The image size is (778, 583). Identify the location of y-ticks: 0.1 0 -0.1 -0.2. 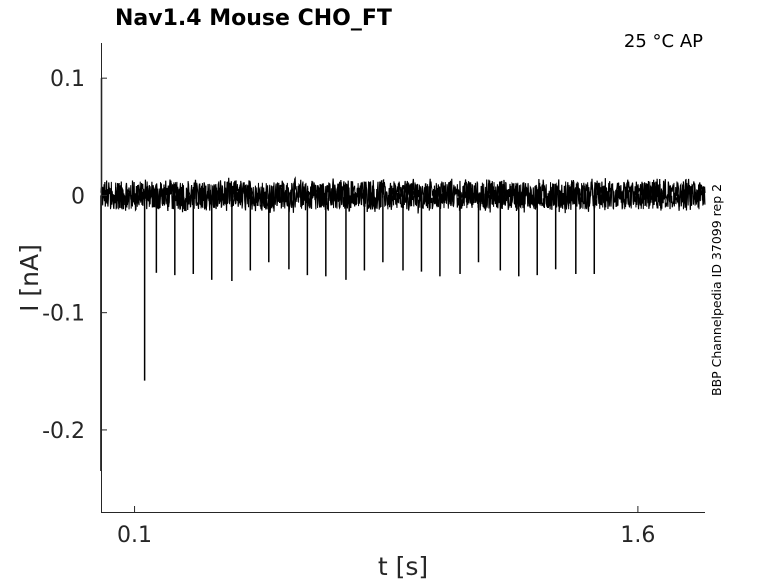
(74, 255).